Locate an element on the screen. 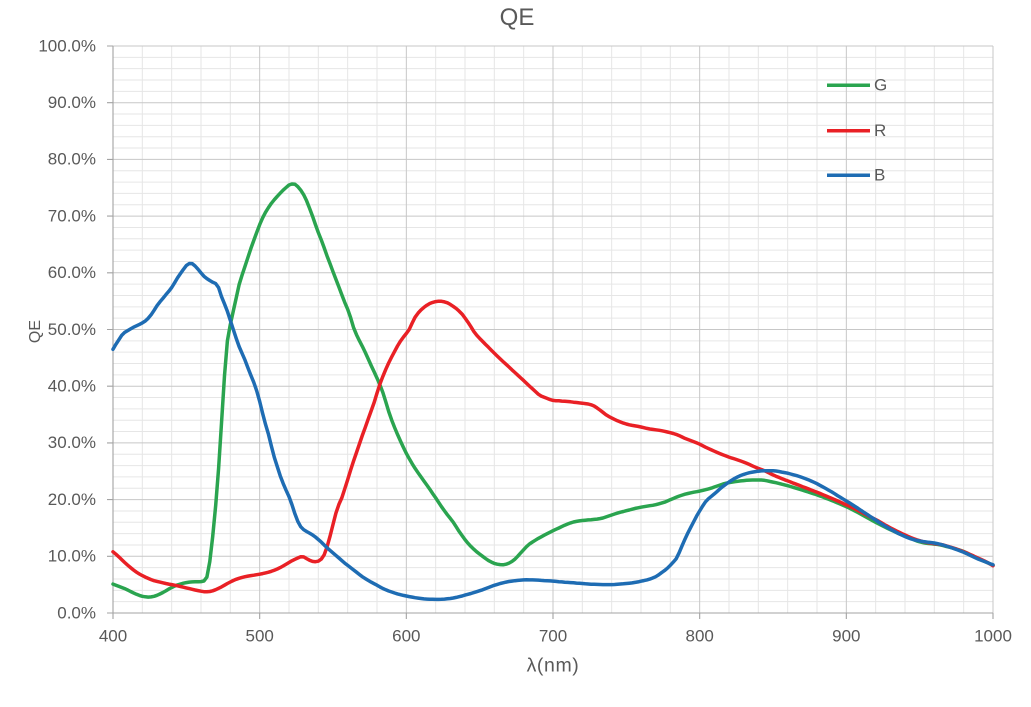 The width and height of the screenshot is (1031, 707). svg-text: λ(nm) is located at coordinates (553, 666).